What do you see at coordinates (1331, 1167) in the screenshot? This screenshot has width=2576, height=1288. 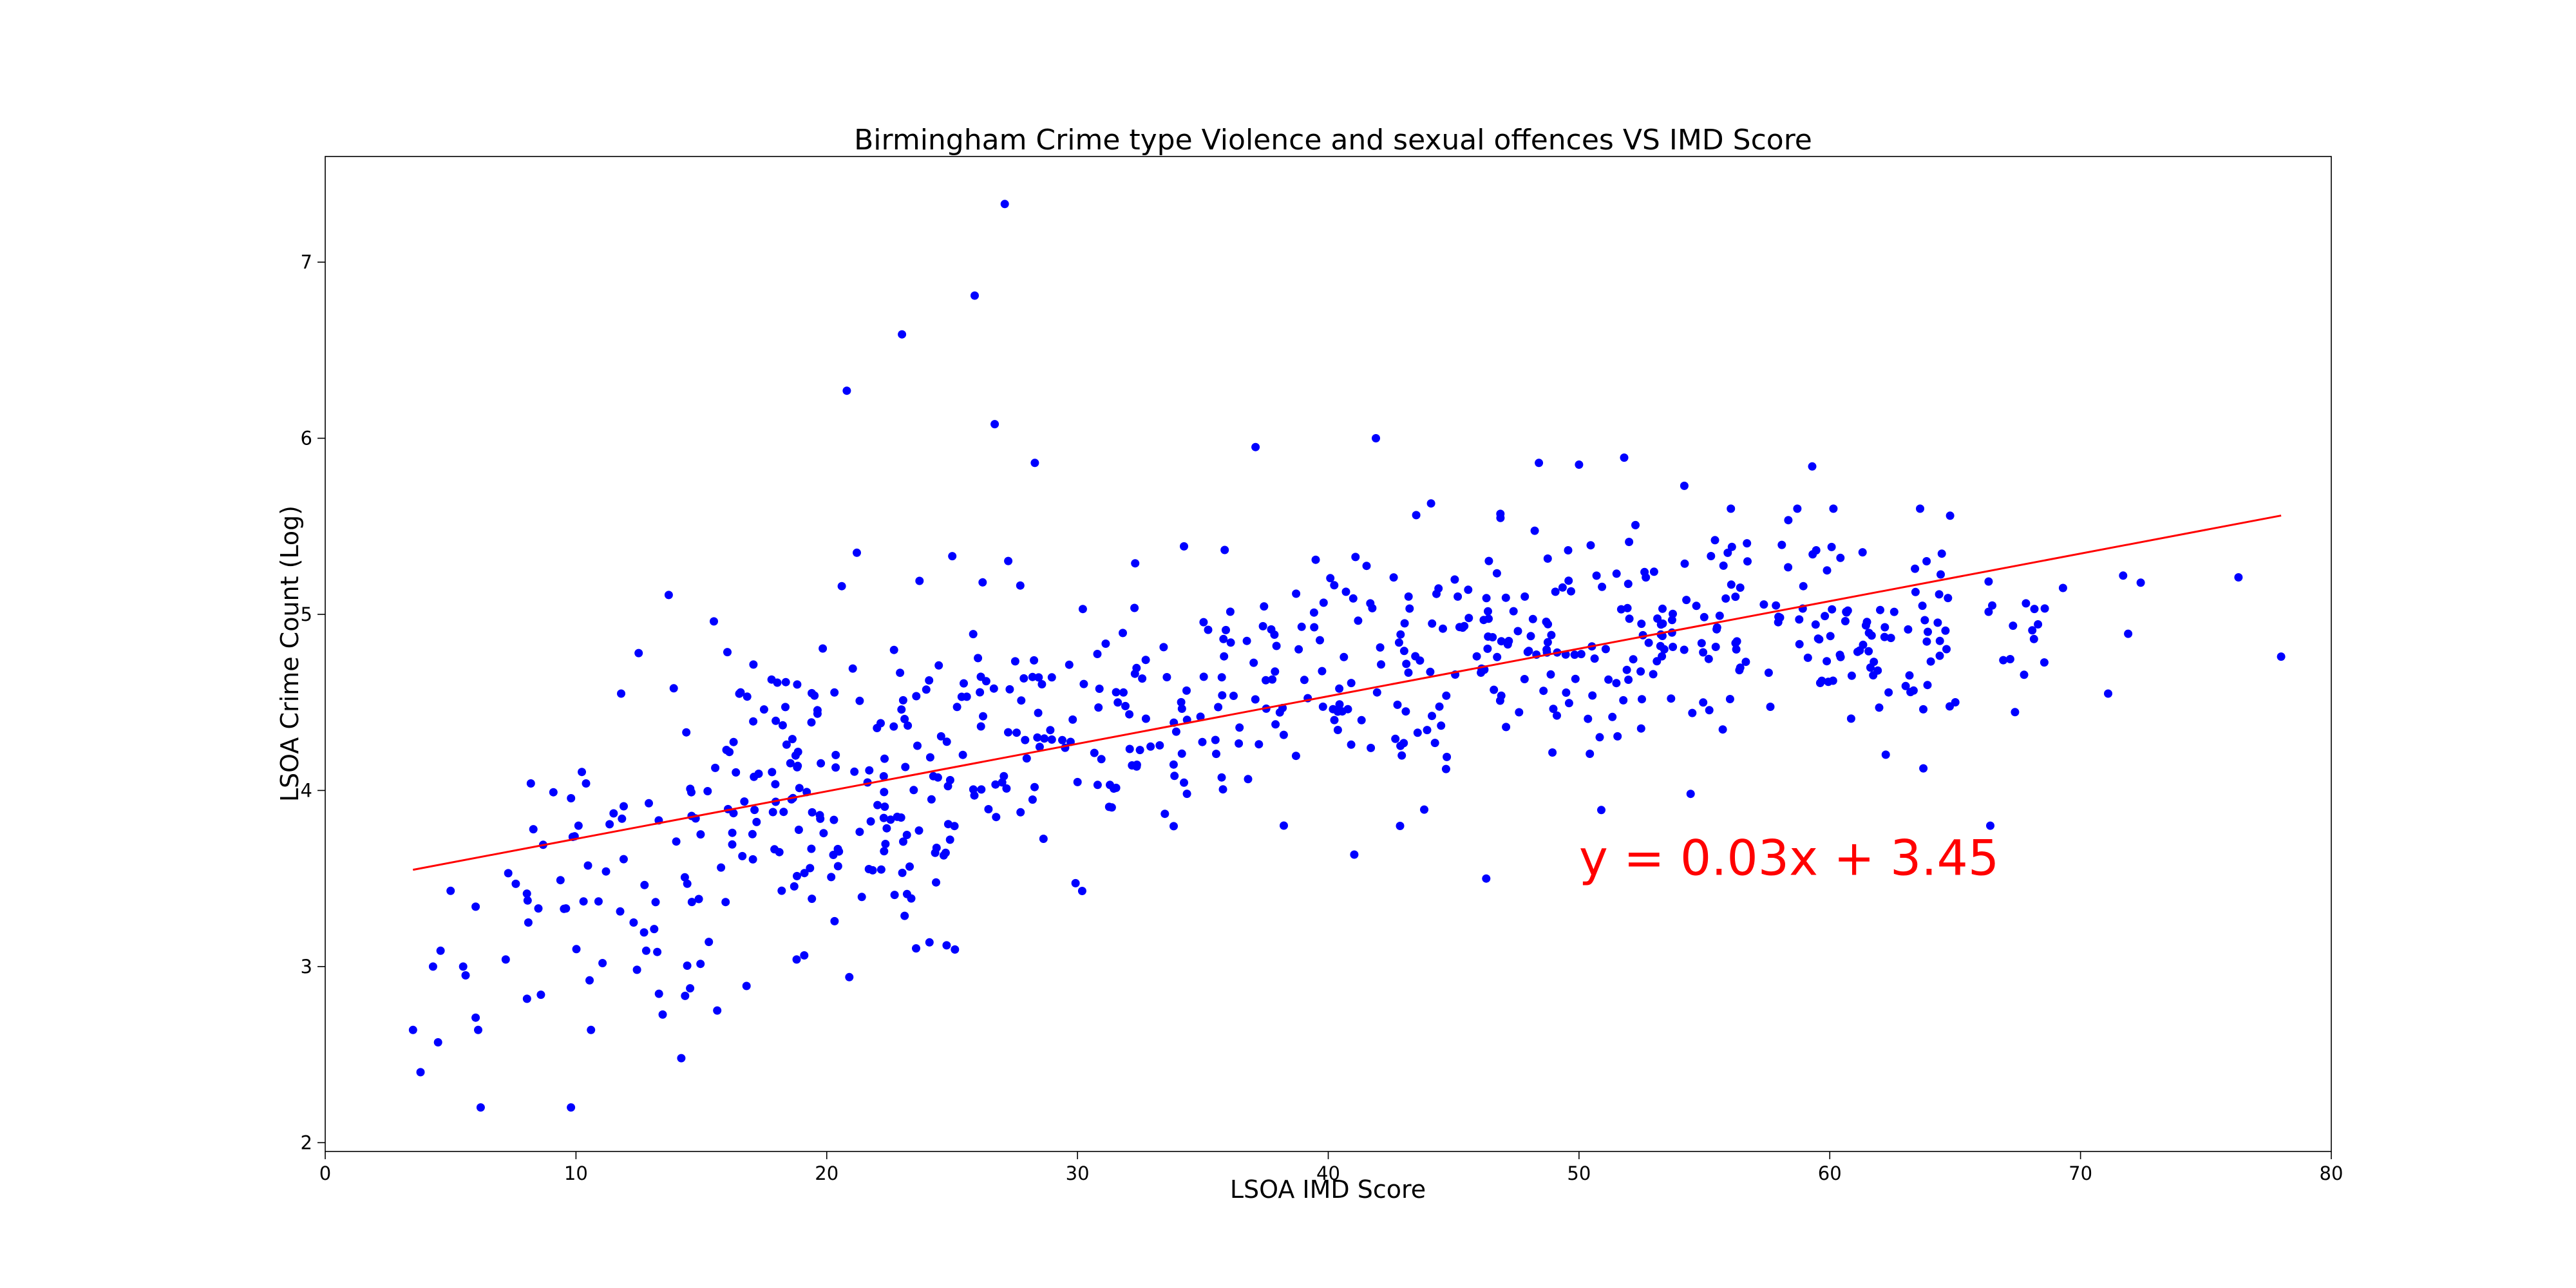 I see `x-axis-ticks: 0 10 20 30 40 50 60 70 80` at bounding box center [1331, 1167].